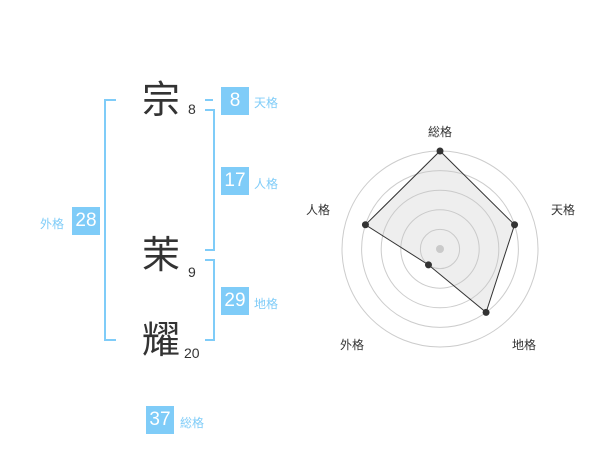 Image resolution: width=600 pixels, height=470 pixels. I want to click on radar-label-soukaku: 総格, so click(440, 132).